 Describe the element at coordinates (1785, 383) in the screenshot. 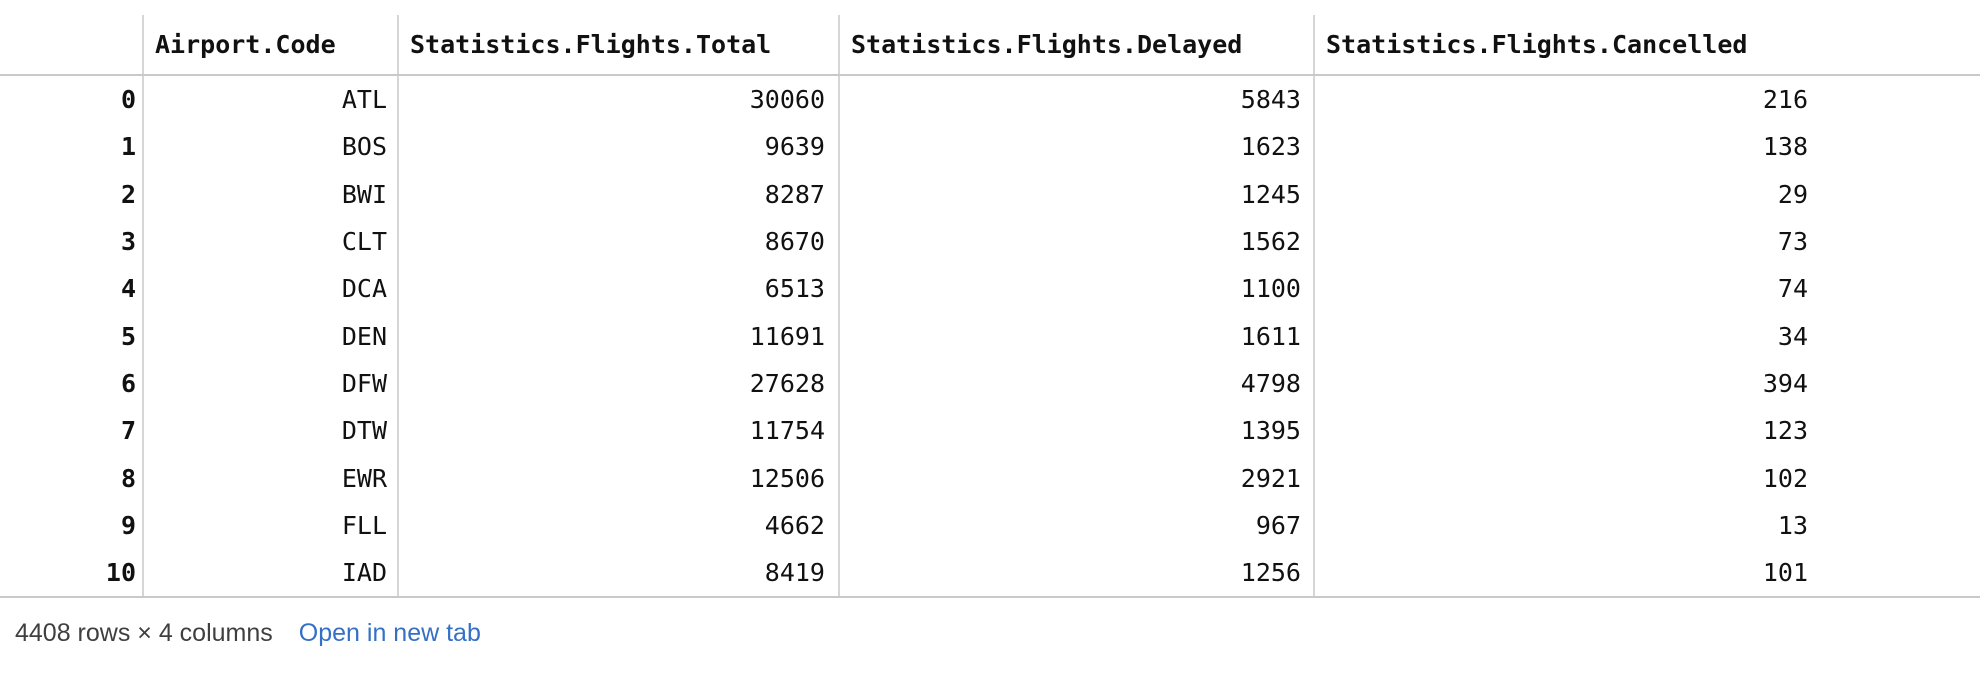

I see `cell-flights-cancelled: 394` at that location.